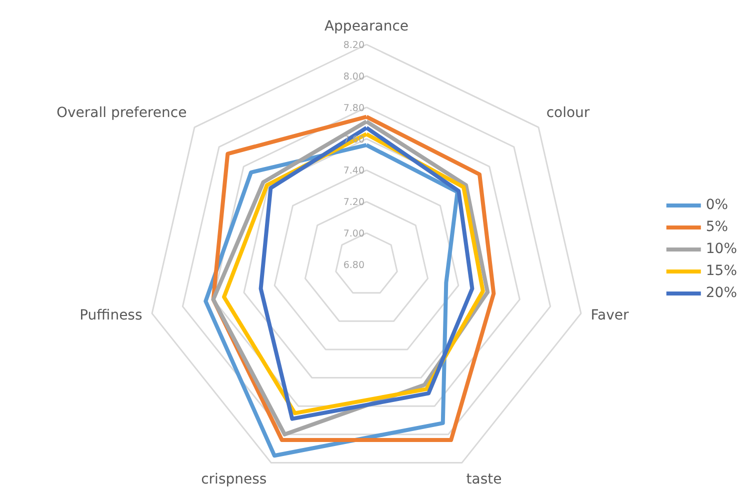 The height and width of the screenshot is (497, 747). I want to click on y-tick-label: 8.00, so click(354, 76).